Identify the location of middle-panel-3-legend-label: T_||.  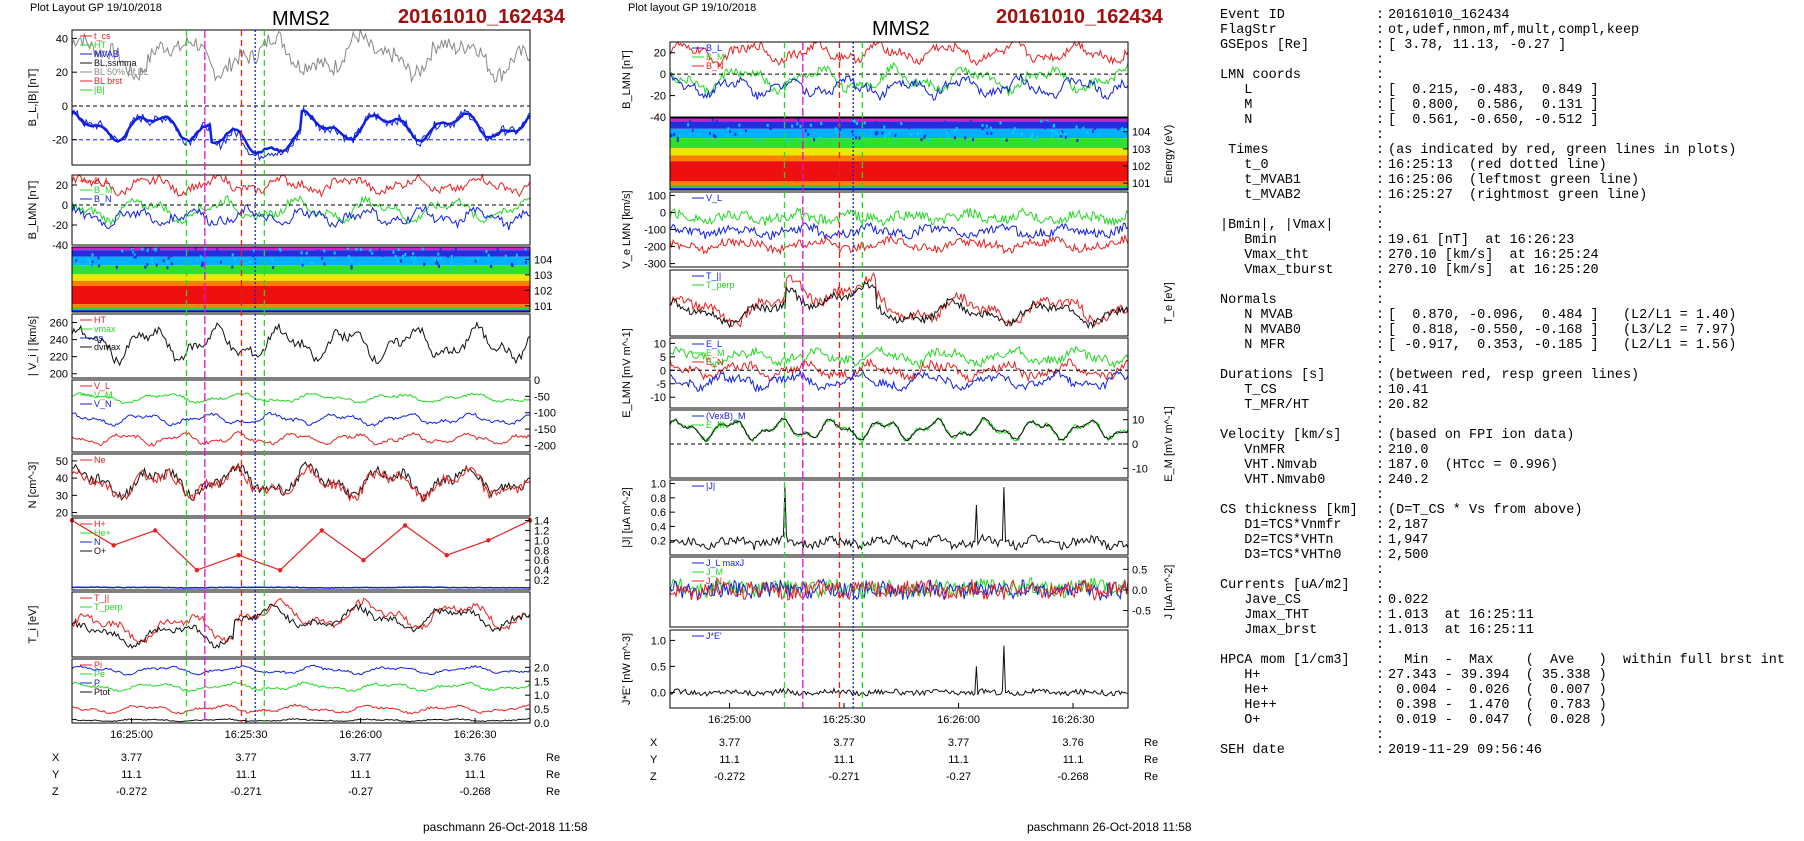
(713, 276).